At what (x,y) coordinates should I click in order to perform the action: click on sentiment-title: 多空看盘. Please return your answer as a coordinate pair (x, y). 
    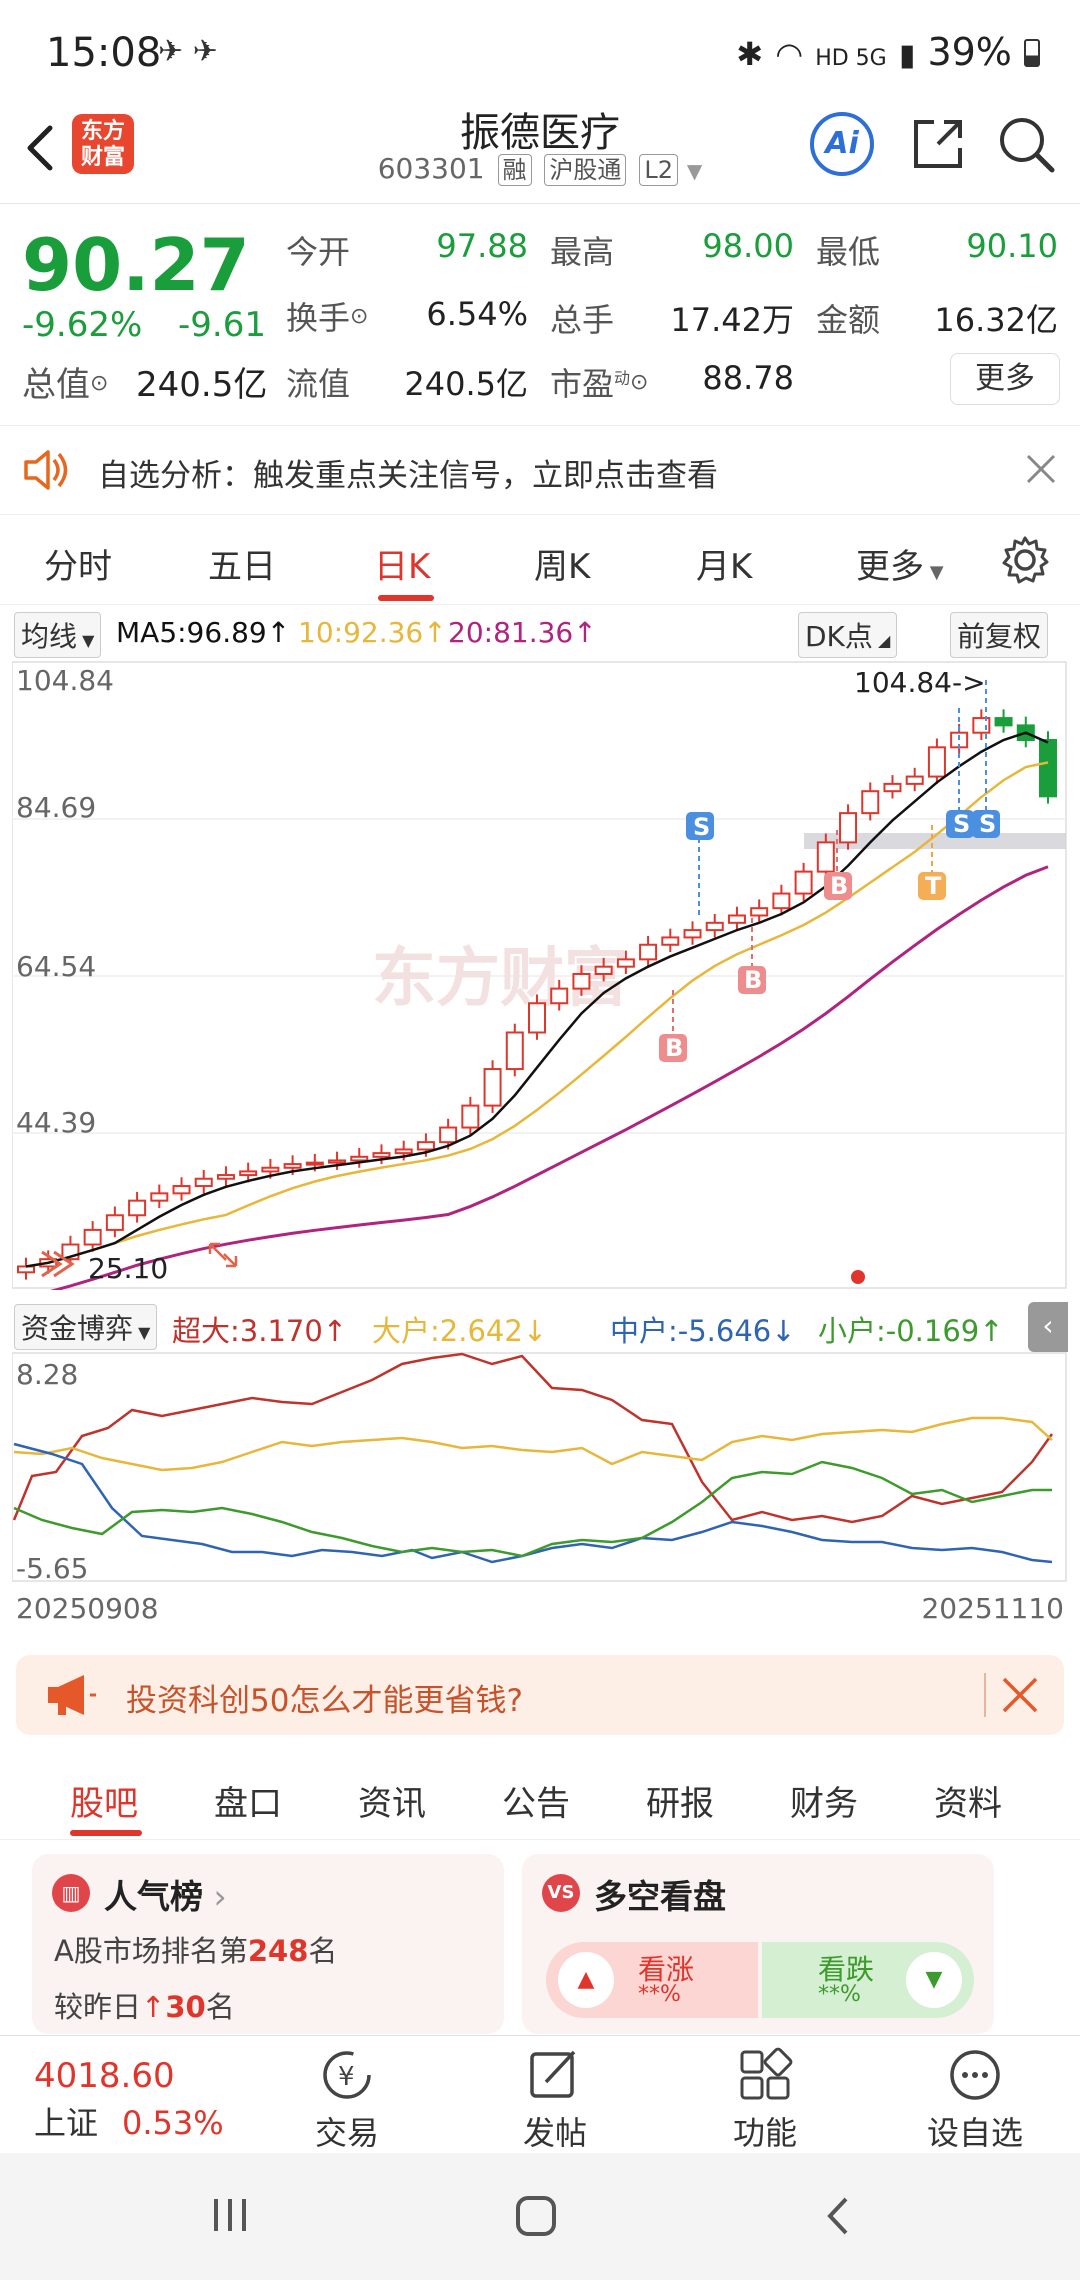
    Looking at the image, I should click on (660, 1896).